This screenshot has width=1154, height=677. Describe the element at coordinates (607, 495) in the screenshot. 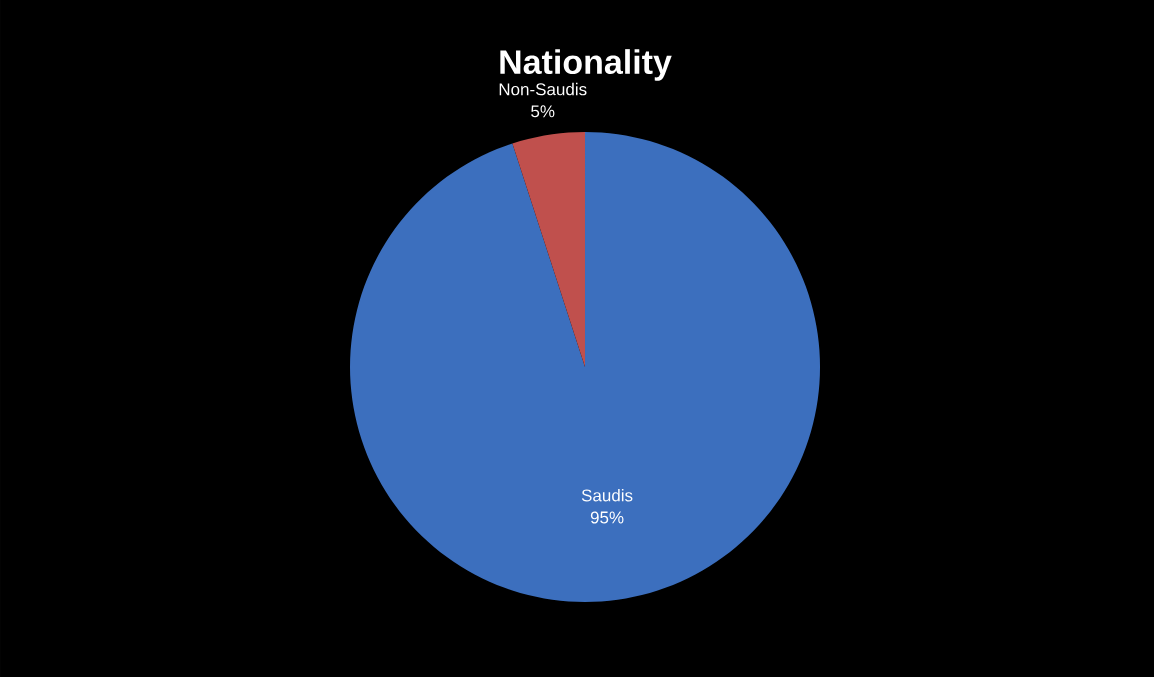

I see `slice-label: Saudis` at that location.